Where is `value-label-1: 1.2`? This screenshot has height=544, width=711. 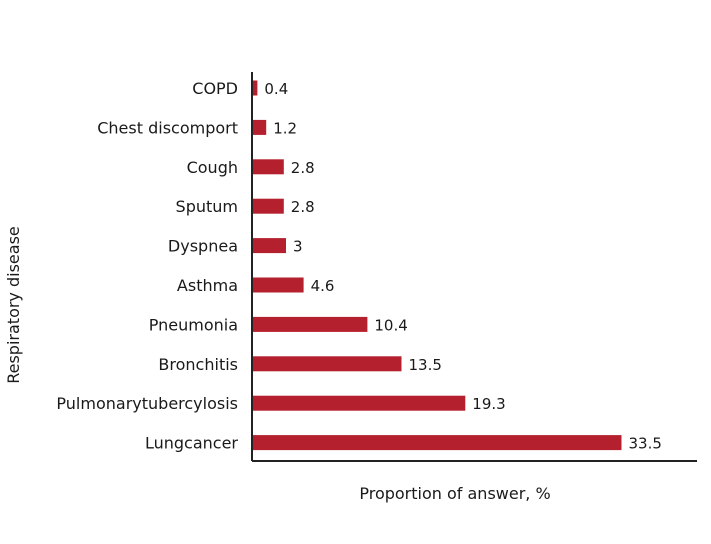 value-label-1: 1.2 is located at coordinates (285, 128).